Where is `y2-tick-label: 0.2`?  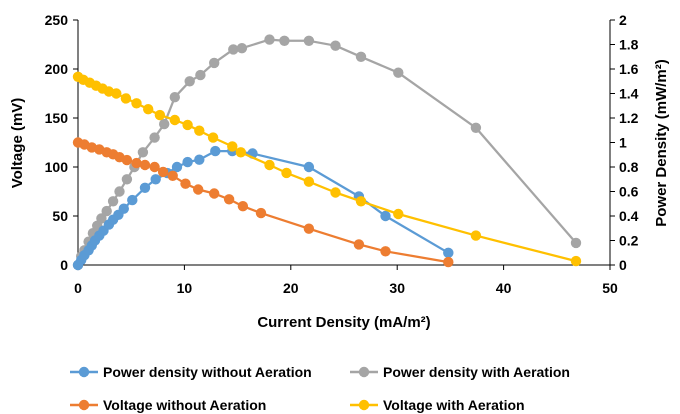 y2-tick-label: 0.2 is located at coordinates (629, 241).